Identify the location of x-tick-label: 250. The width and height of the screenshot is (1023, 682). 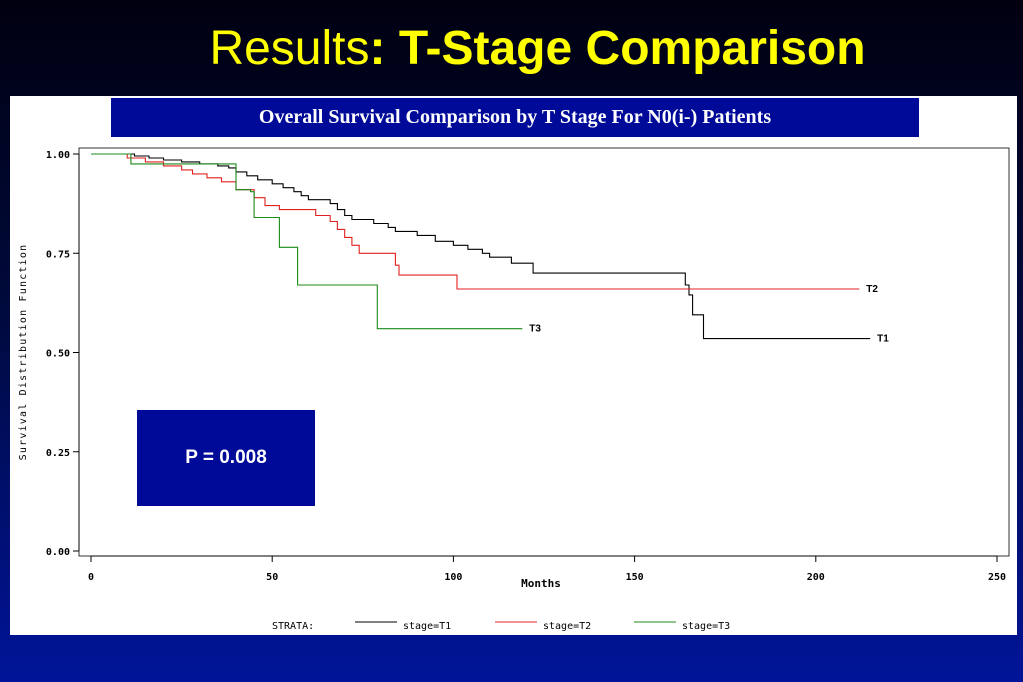
(997, 577).